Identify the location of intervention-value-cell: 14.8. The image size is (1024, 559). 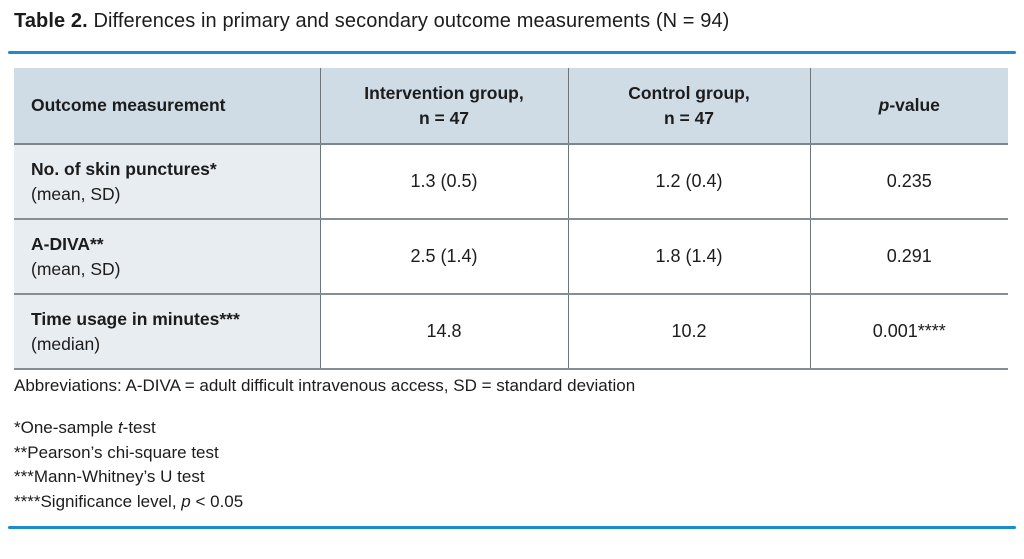
(444, 332).